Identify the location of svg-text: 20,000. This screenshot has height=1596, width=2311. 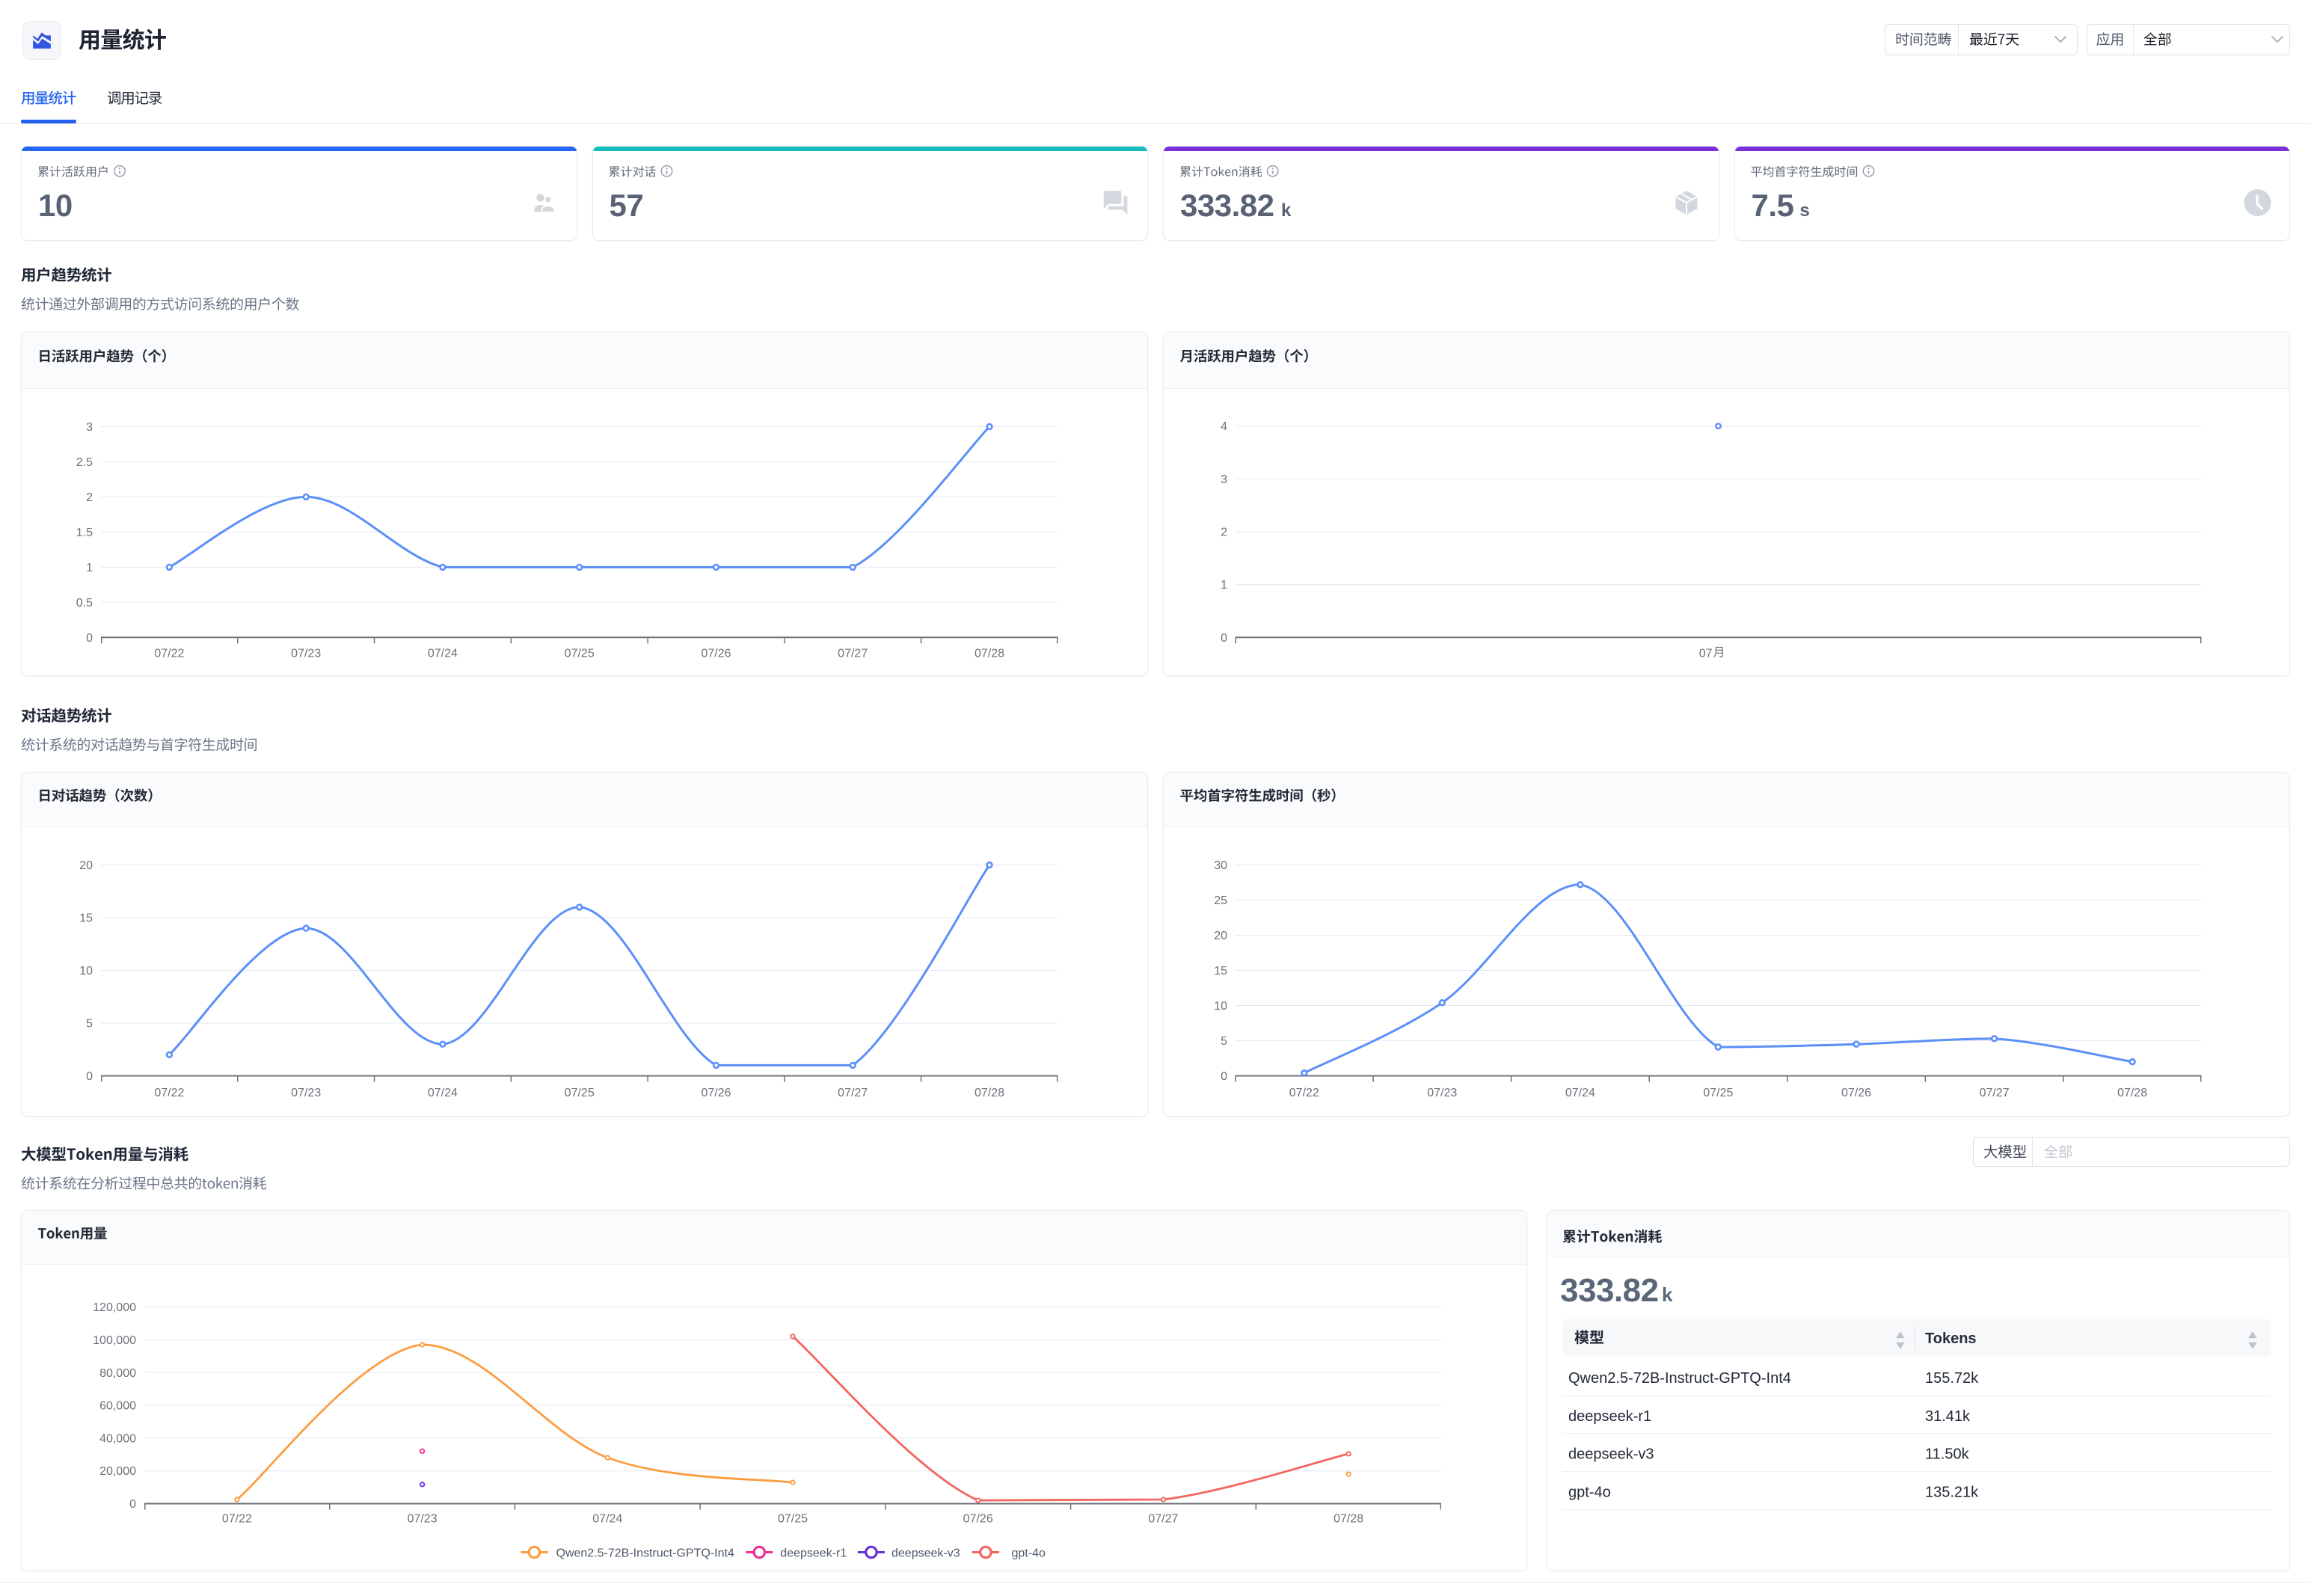
(118, 1471).